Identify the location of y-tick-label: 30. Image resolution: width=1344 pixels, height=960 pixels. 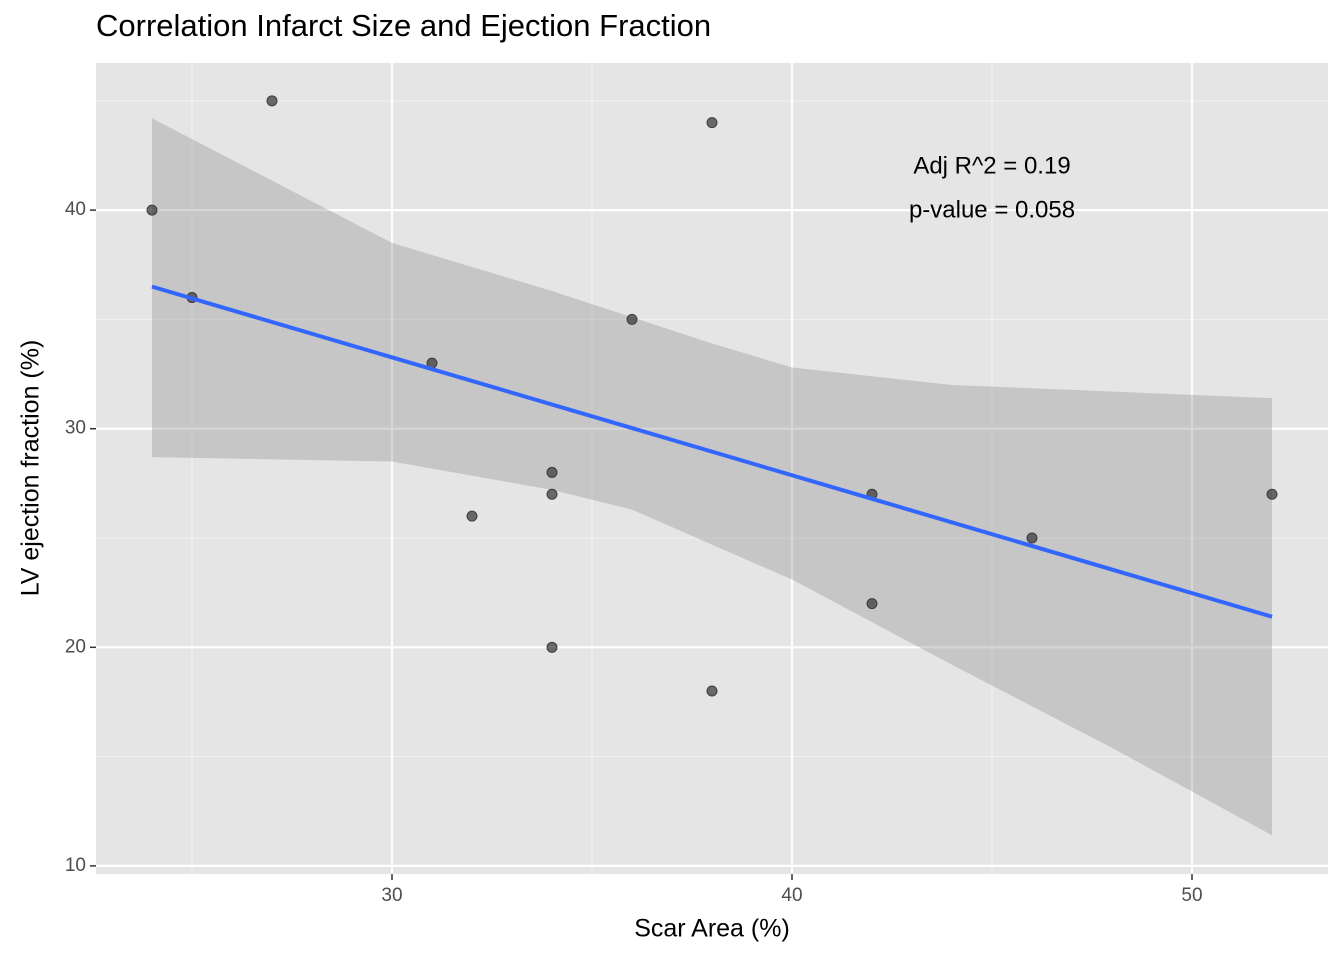
(75, 428).